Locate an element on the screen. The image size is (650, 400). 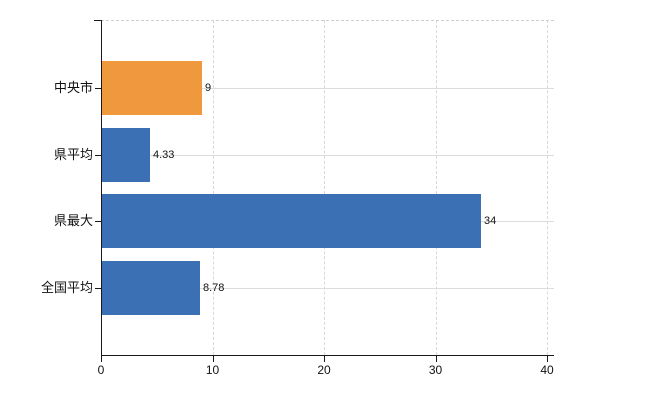
x-tick-label: 20 is located at coordinates (324, 370).